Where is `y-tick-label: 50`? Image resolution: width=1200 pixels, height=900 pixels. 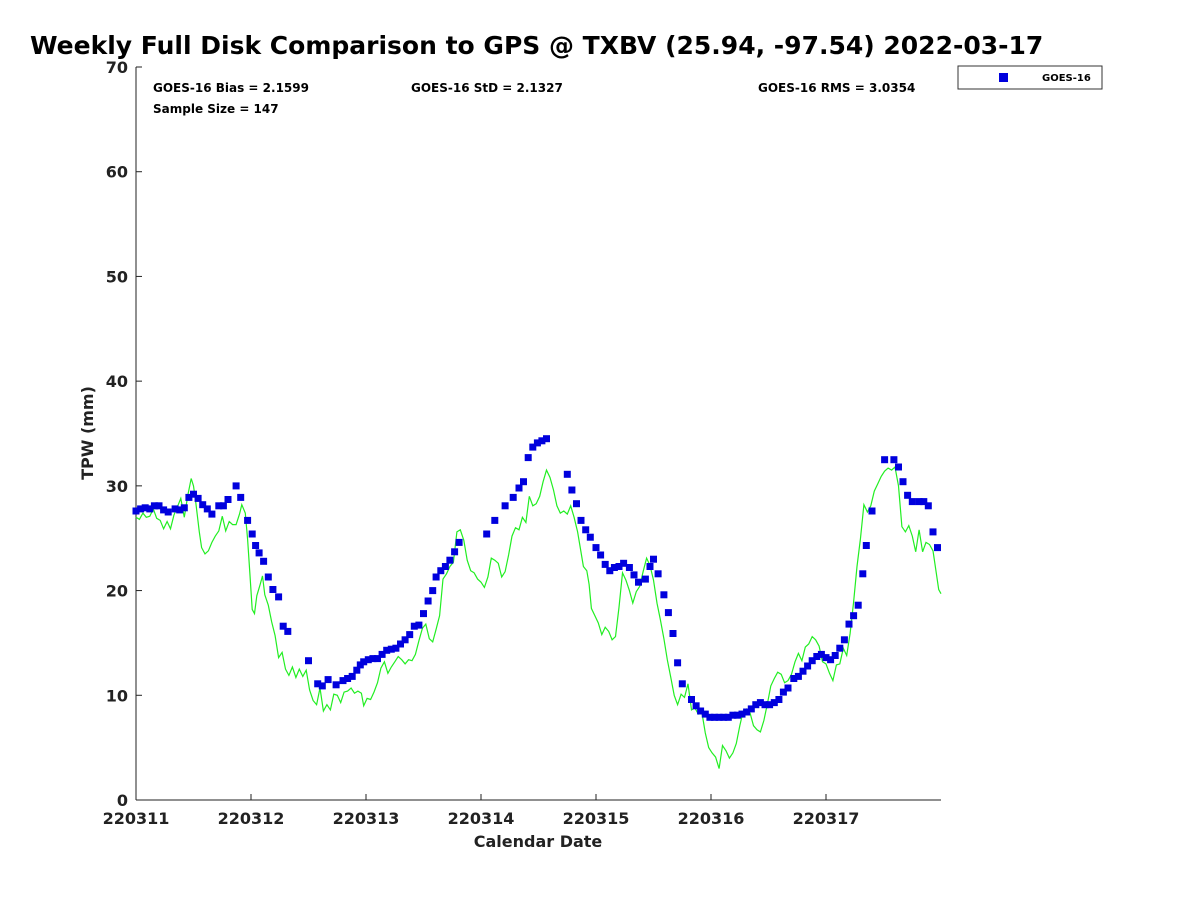 y-tick-label: 50 is located at coordinates (117, 276).